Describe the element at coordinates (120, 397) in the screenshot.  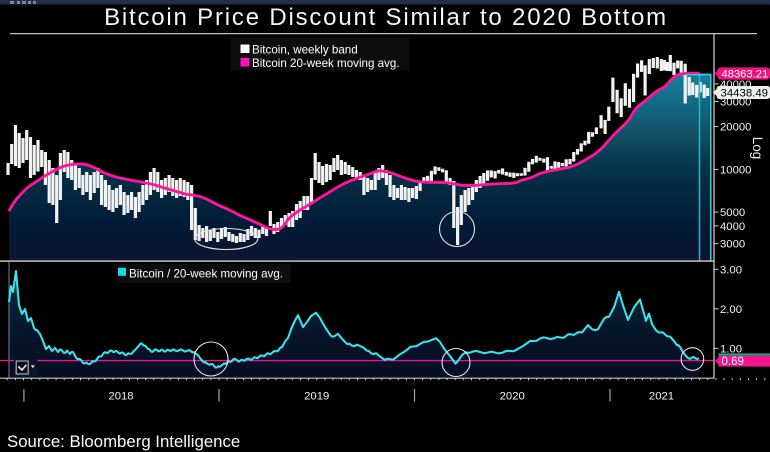
I see `svg-text: 2018` at that location.